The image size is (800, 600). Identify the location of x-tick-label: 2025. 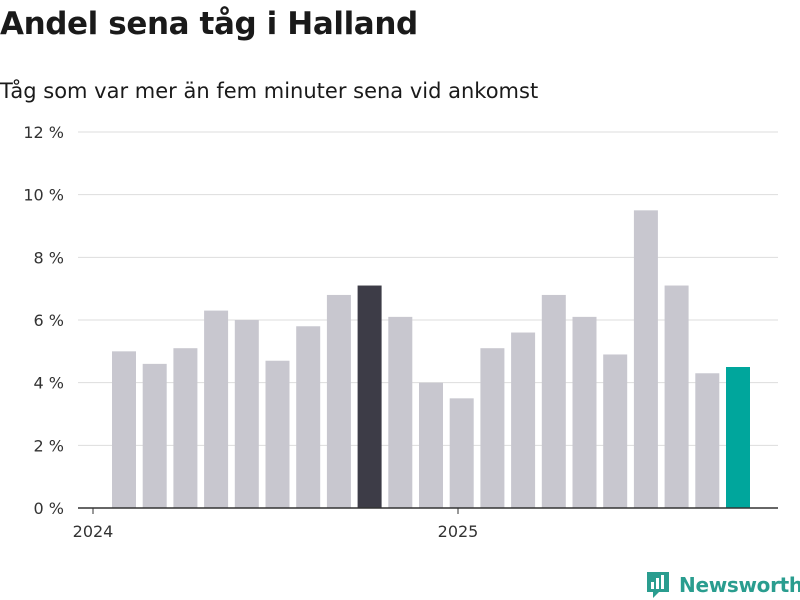
(458, 531).